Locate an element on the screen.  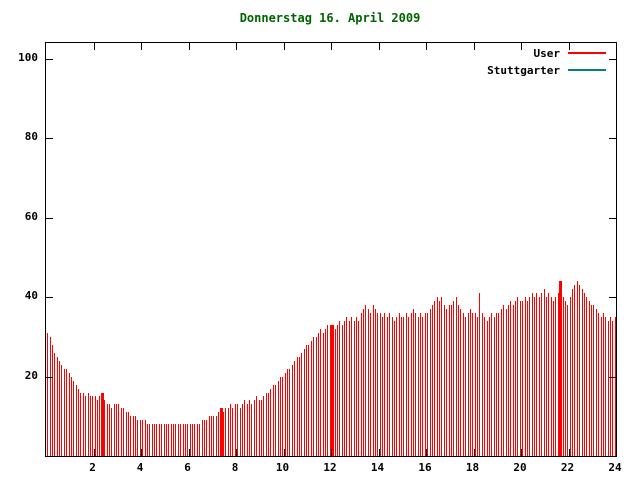
x-tick-label: 20 is located at coordinates (520, 467).